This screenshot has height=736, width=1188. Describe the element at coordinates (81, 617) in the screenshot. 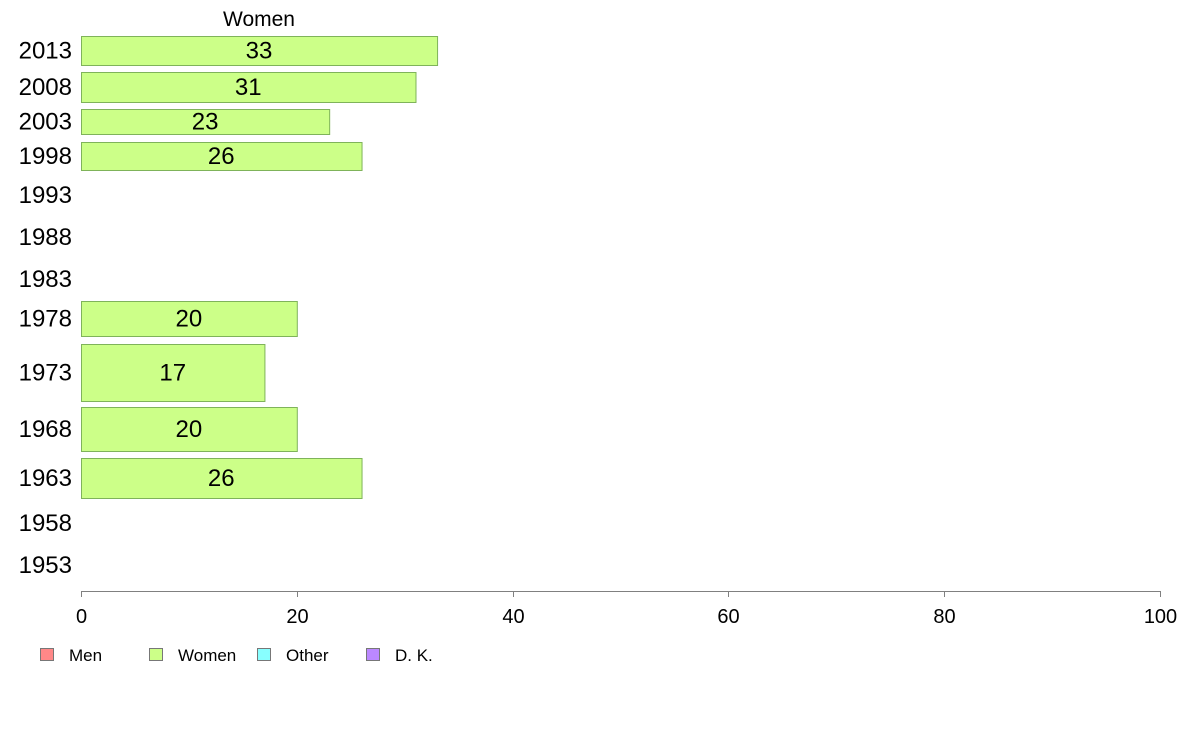

I see `x-tick-label: 0` at that location.